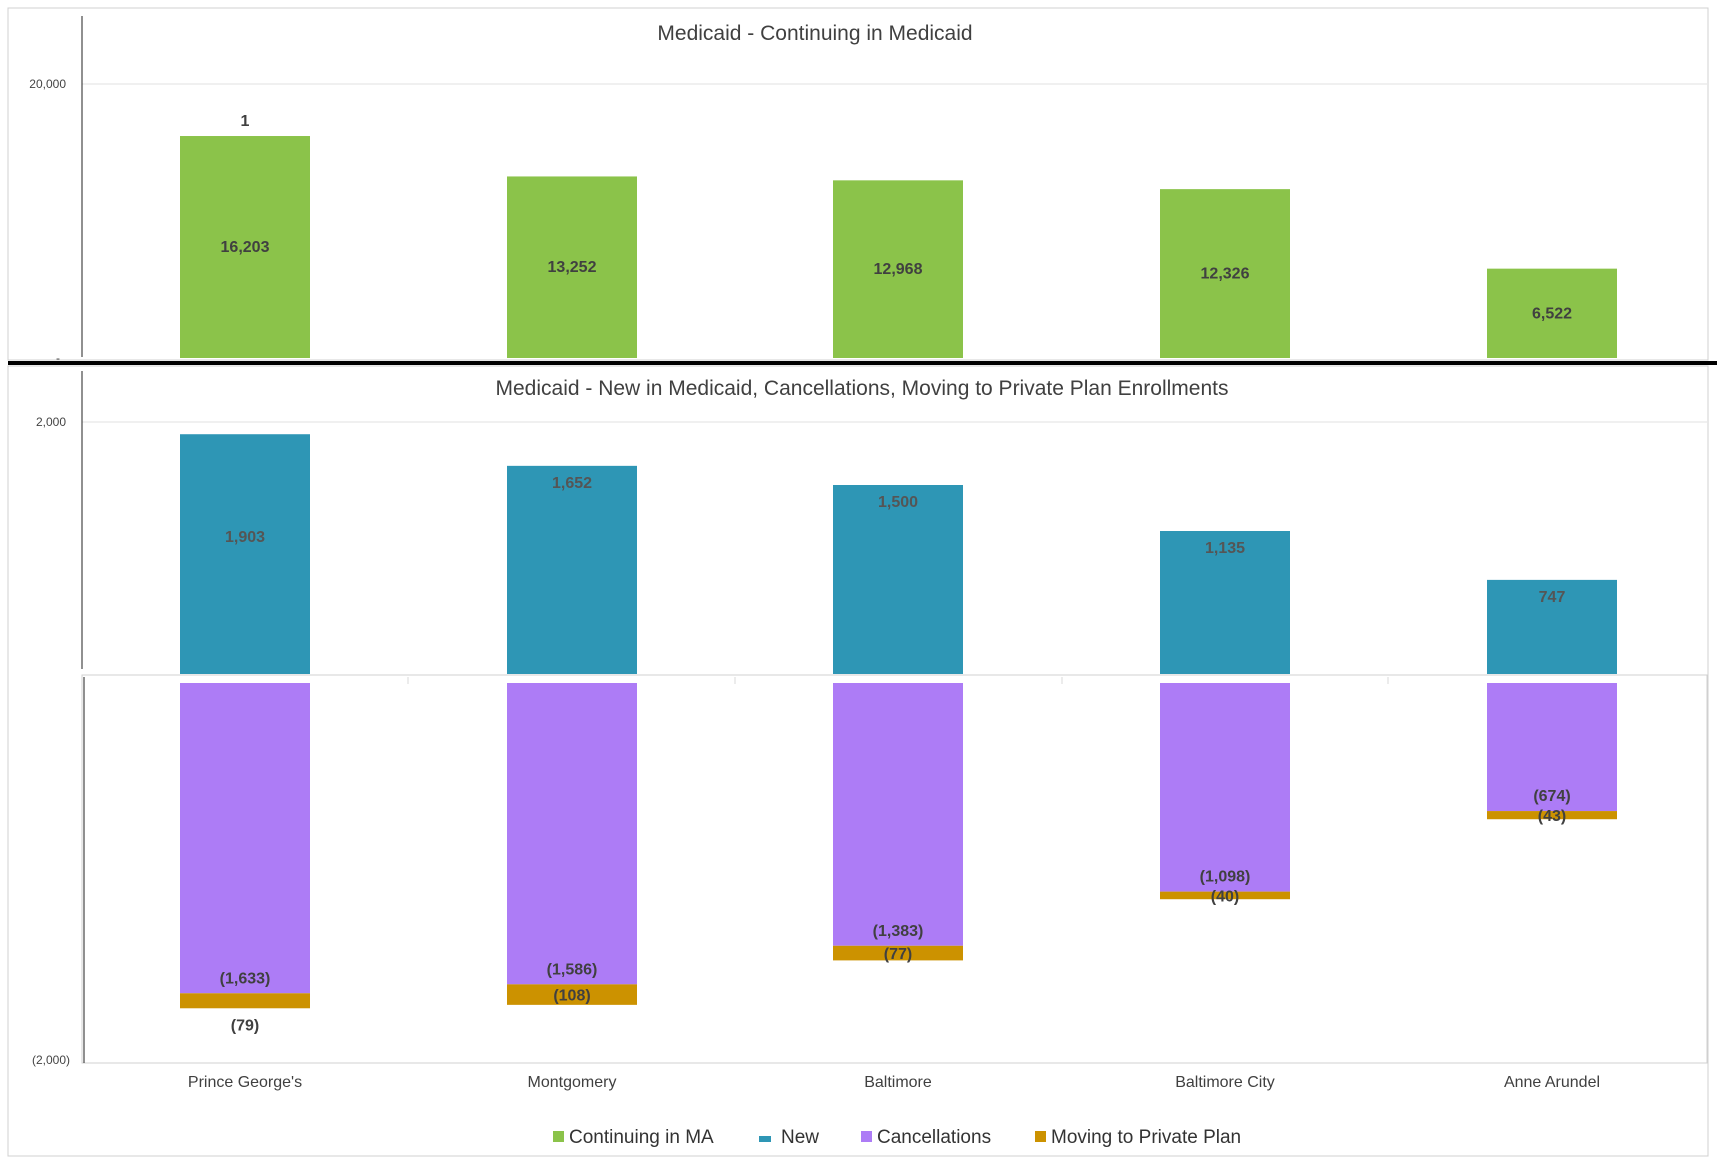 Image resolution: width=1717 pixels, height=1161 pixels. I want to click on legend-swatch-continuing, so click(558, 1136).